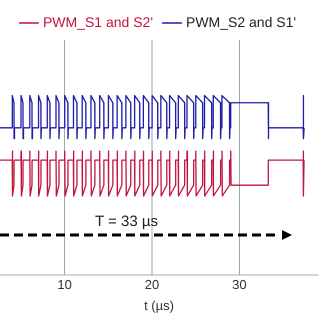  I want to click on x-axis-title: t (µs), so click(159, 305).